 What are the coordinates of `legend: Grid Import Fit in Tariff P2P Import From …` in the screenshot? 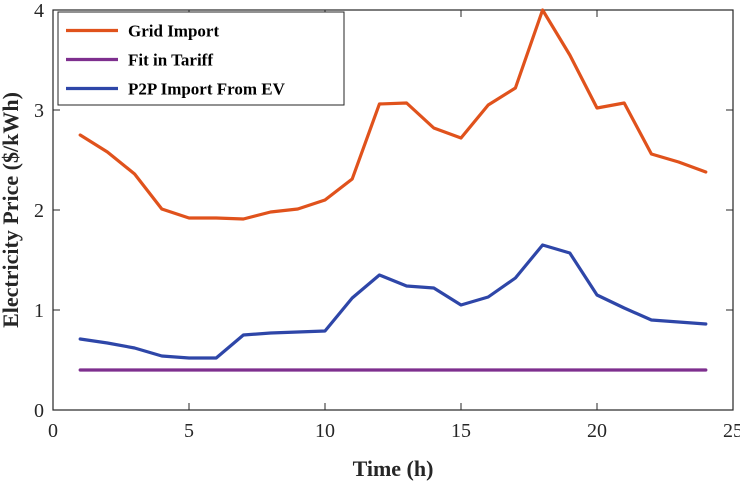 It's located at (201, 58).